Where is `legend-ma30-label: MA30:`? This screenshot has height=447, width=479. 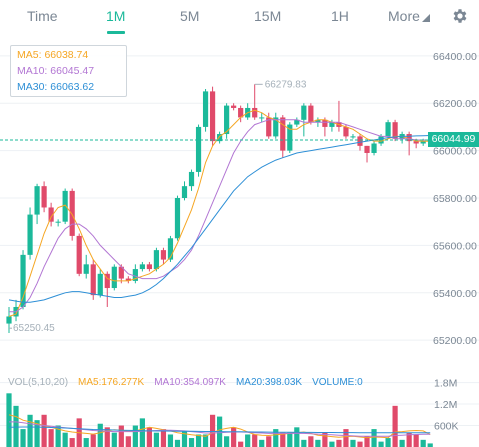 legend-ma30-label: MA30: is located at coordinates (32, 87).